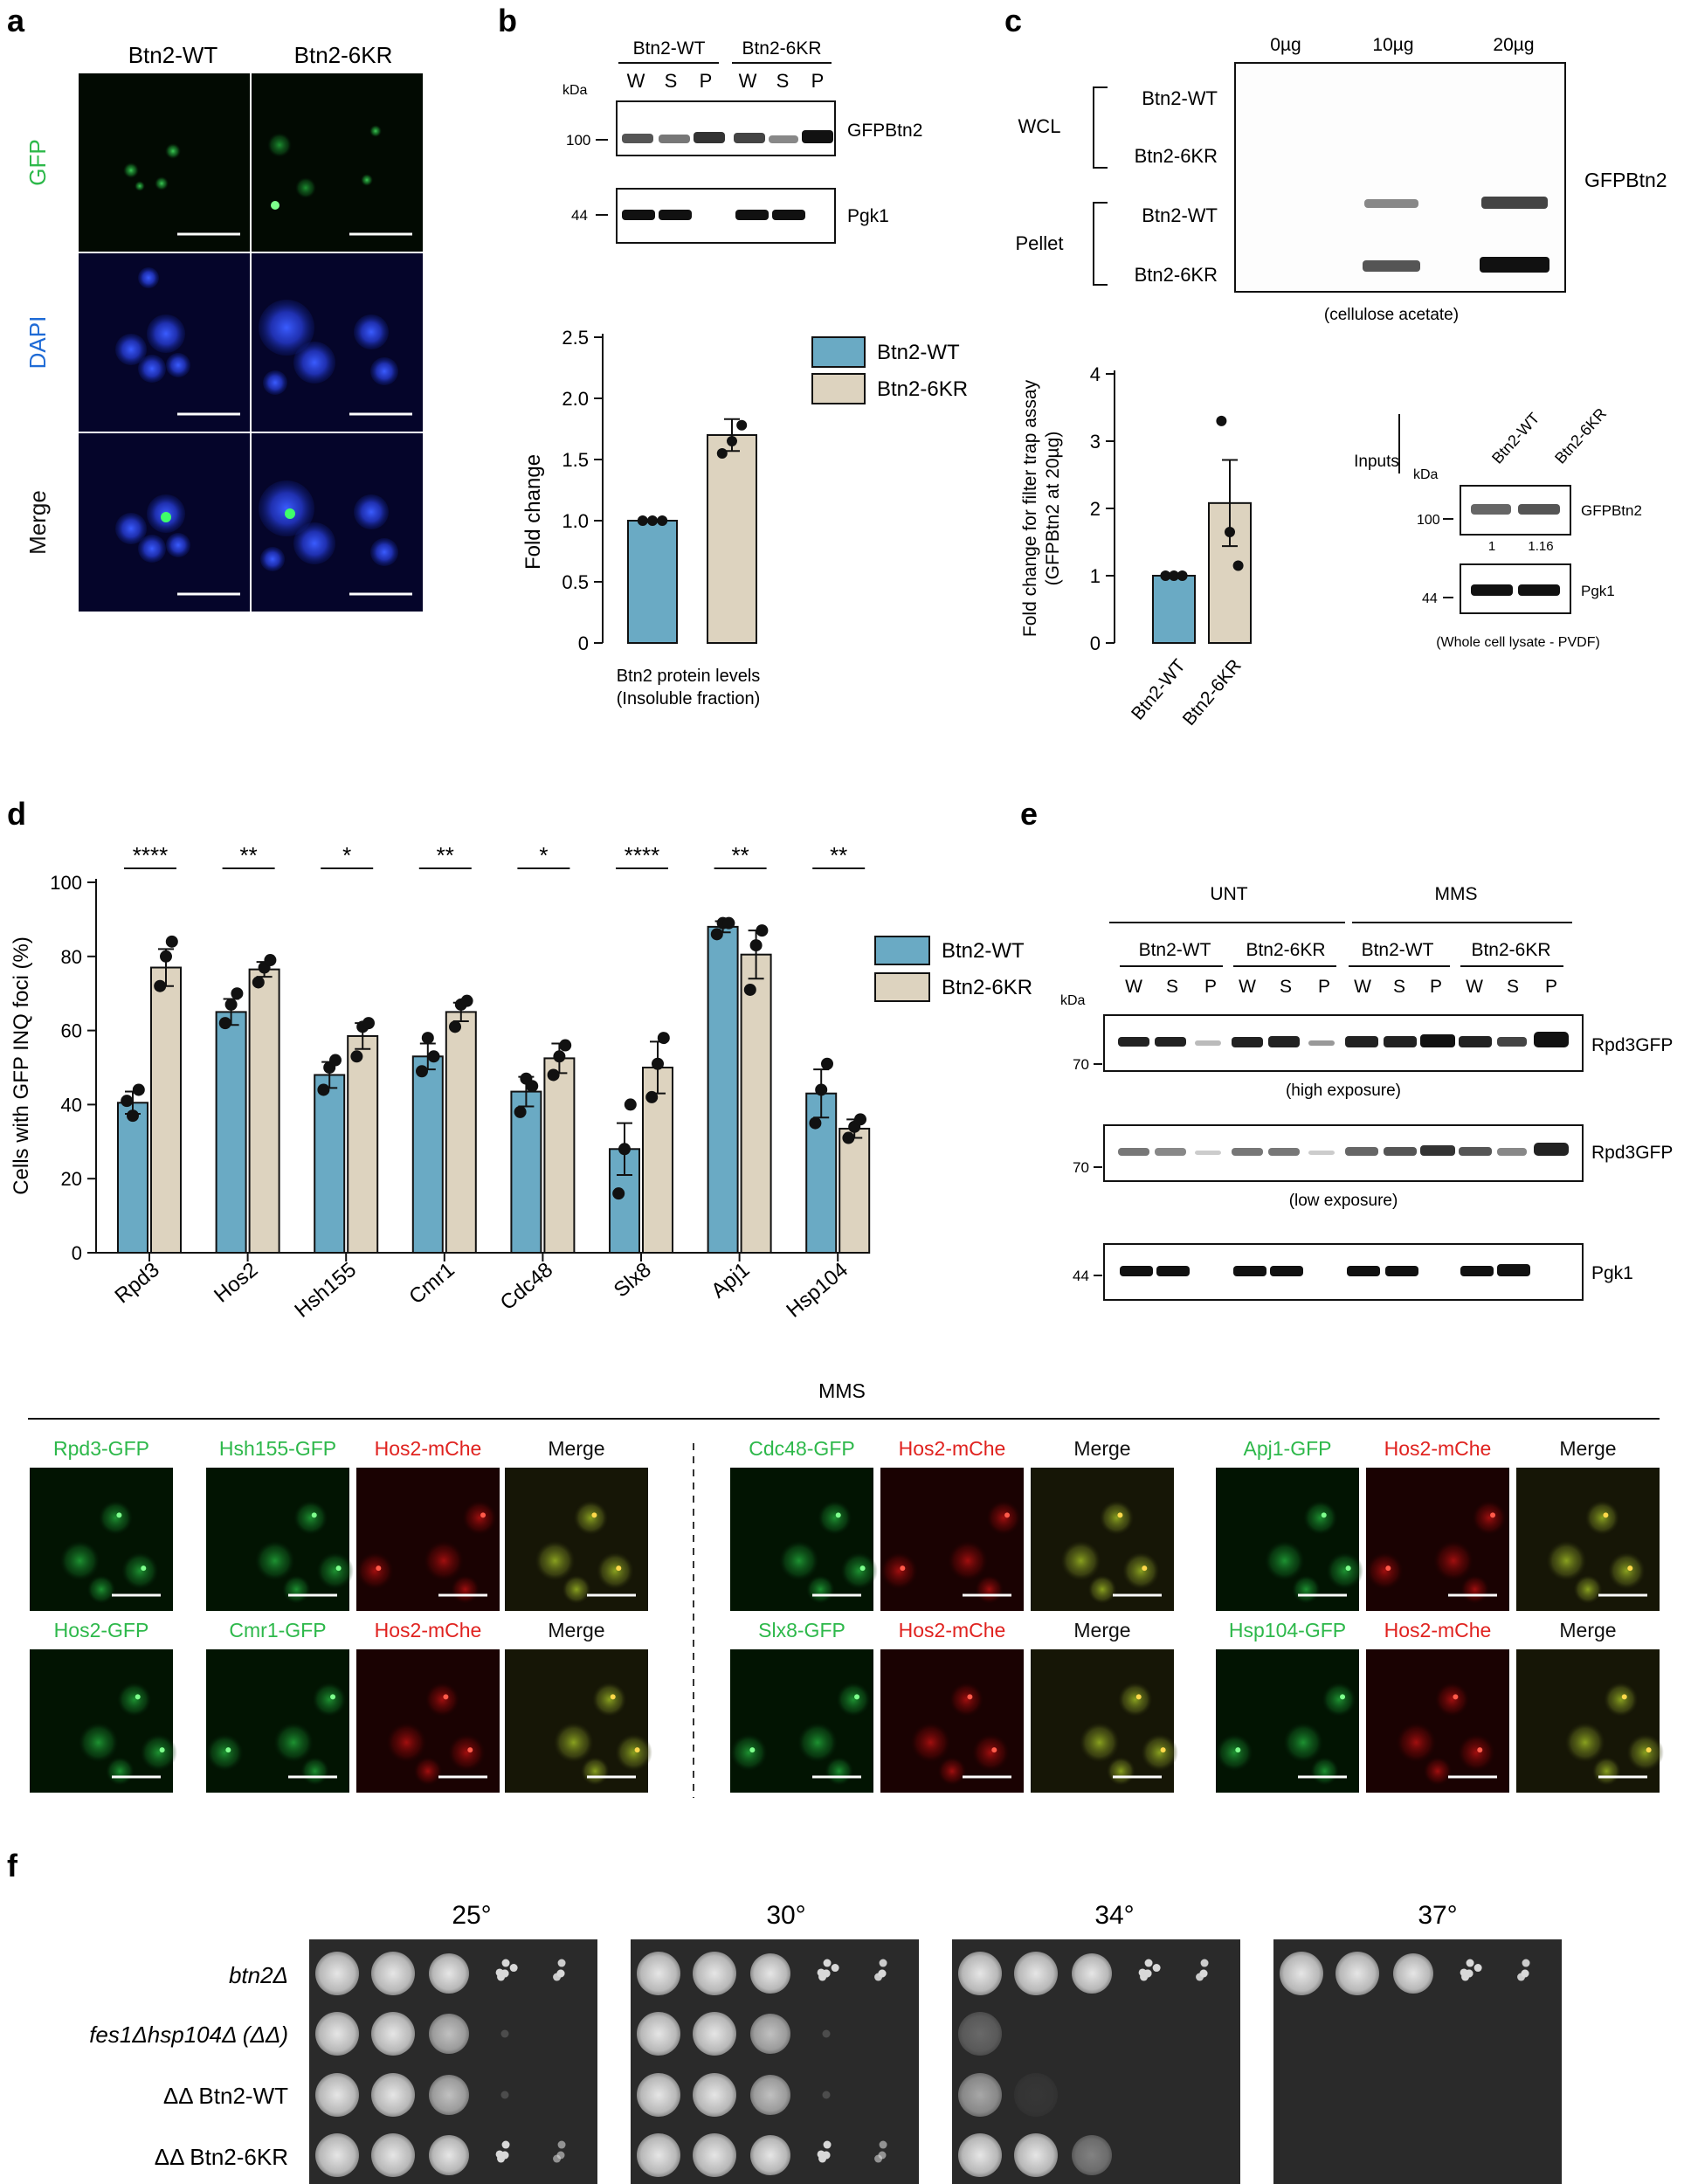  Describe the element at coordinates (1286, 987) in the screenshot. I see `e-lane: S` at that location.